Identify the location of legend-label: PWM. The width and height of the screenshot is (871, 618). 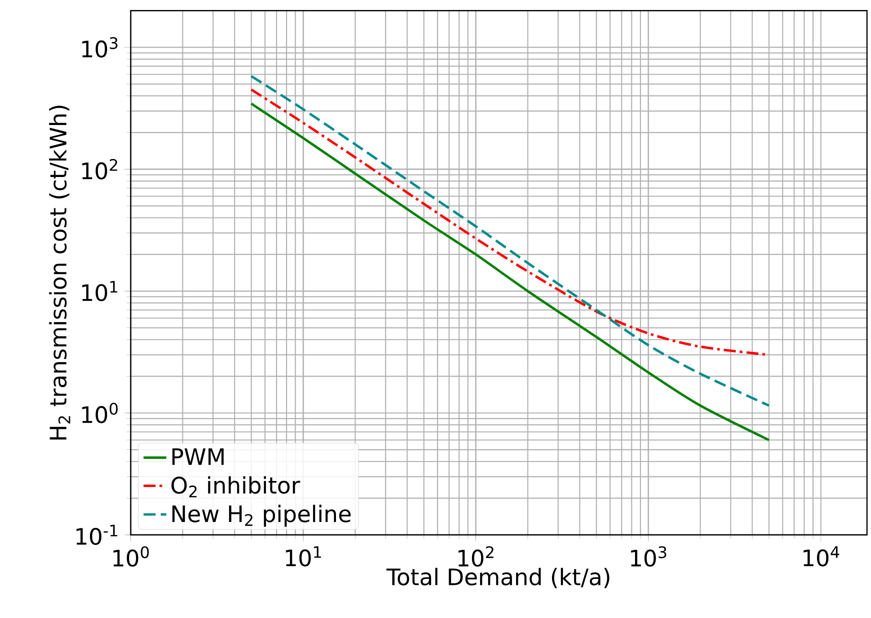
(198, 457).